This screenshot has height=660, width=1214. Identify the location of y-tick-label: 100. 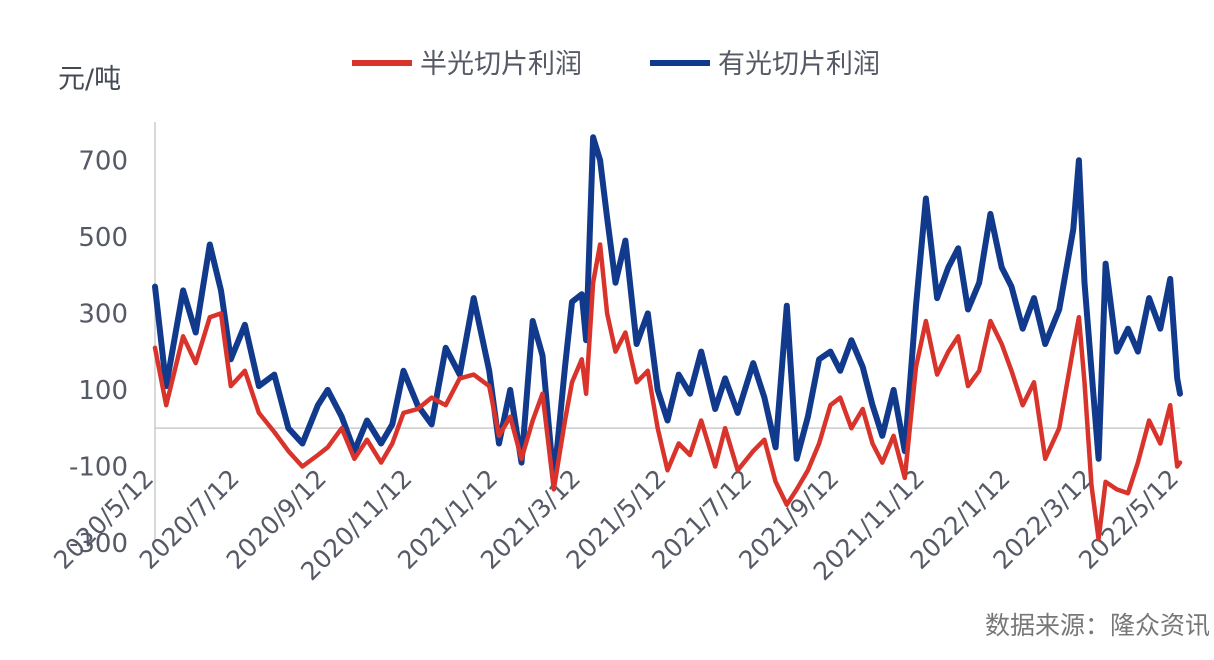
(103, 391).